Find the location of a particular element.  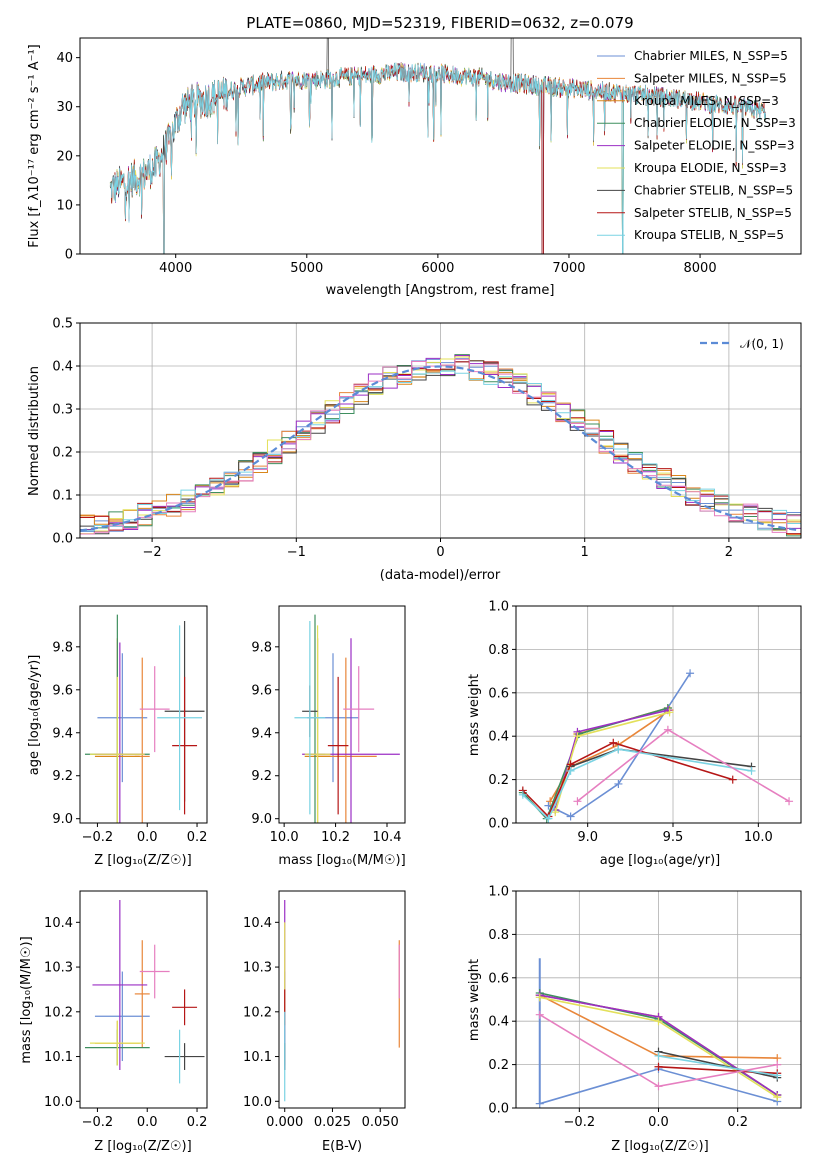

wZ-xlabel: Z [log₁₀(Z/Z☉)] is located at coordinates (659, 1146).